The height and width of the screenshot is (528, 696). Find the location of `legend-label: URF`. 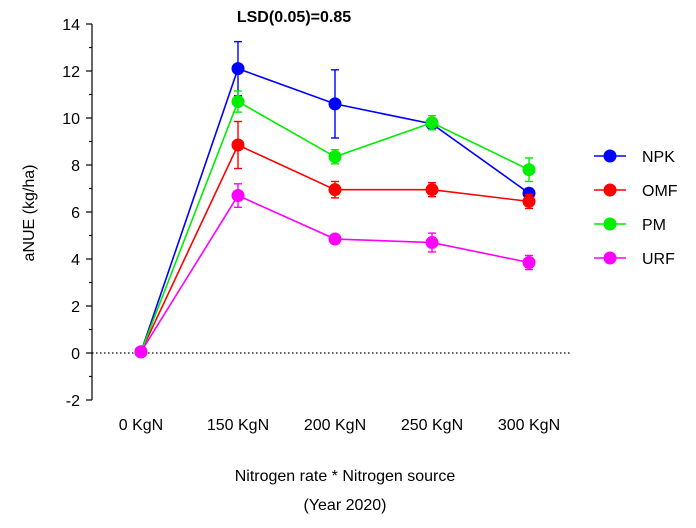

legend-label: URF is located at coordinates (658, 259).